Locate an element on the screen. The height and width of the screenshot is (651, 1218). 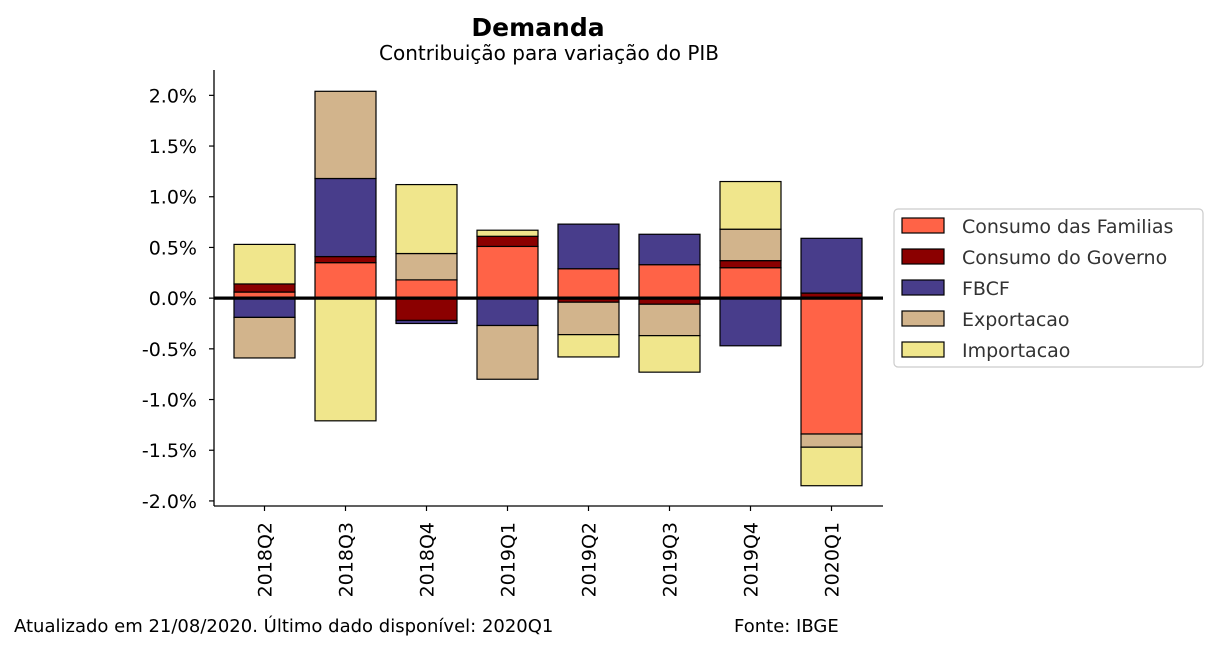
y-tick-label: -1.0% is located at coordinates (169, 401).